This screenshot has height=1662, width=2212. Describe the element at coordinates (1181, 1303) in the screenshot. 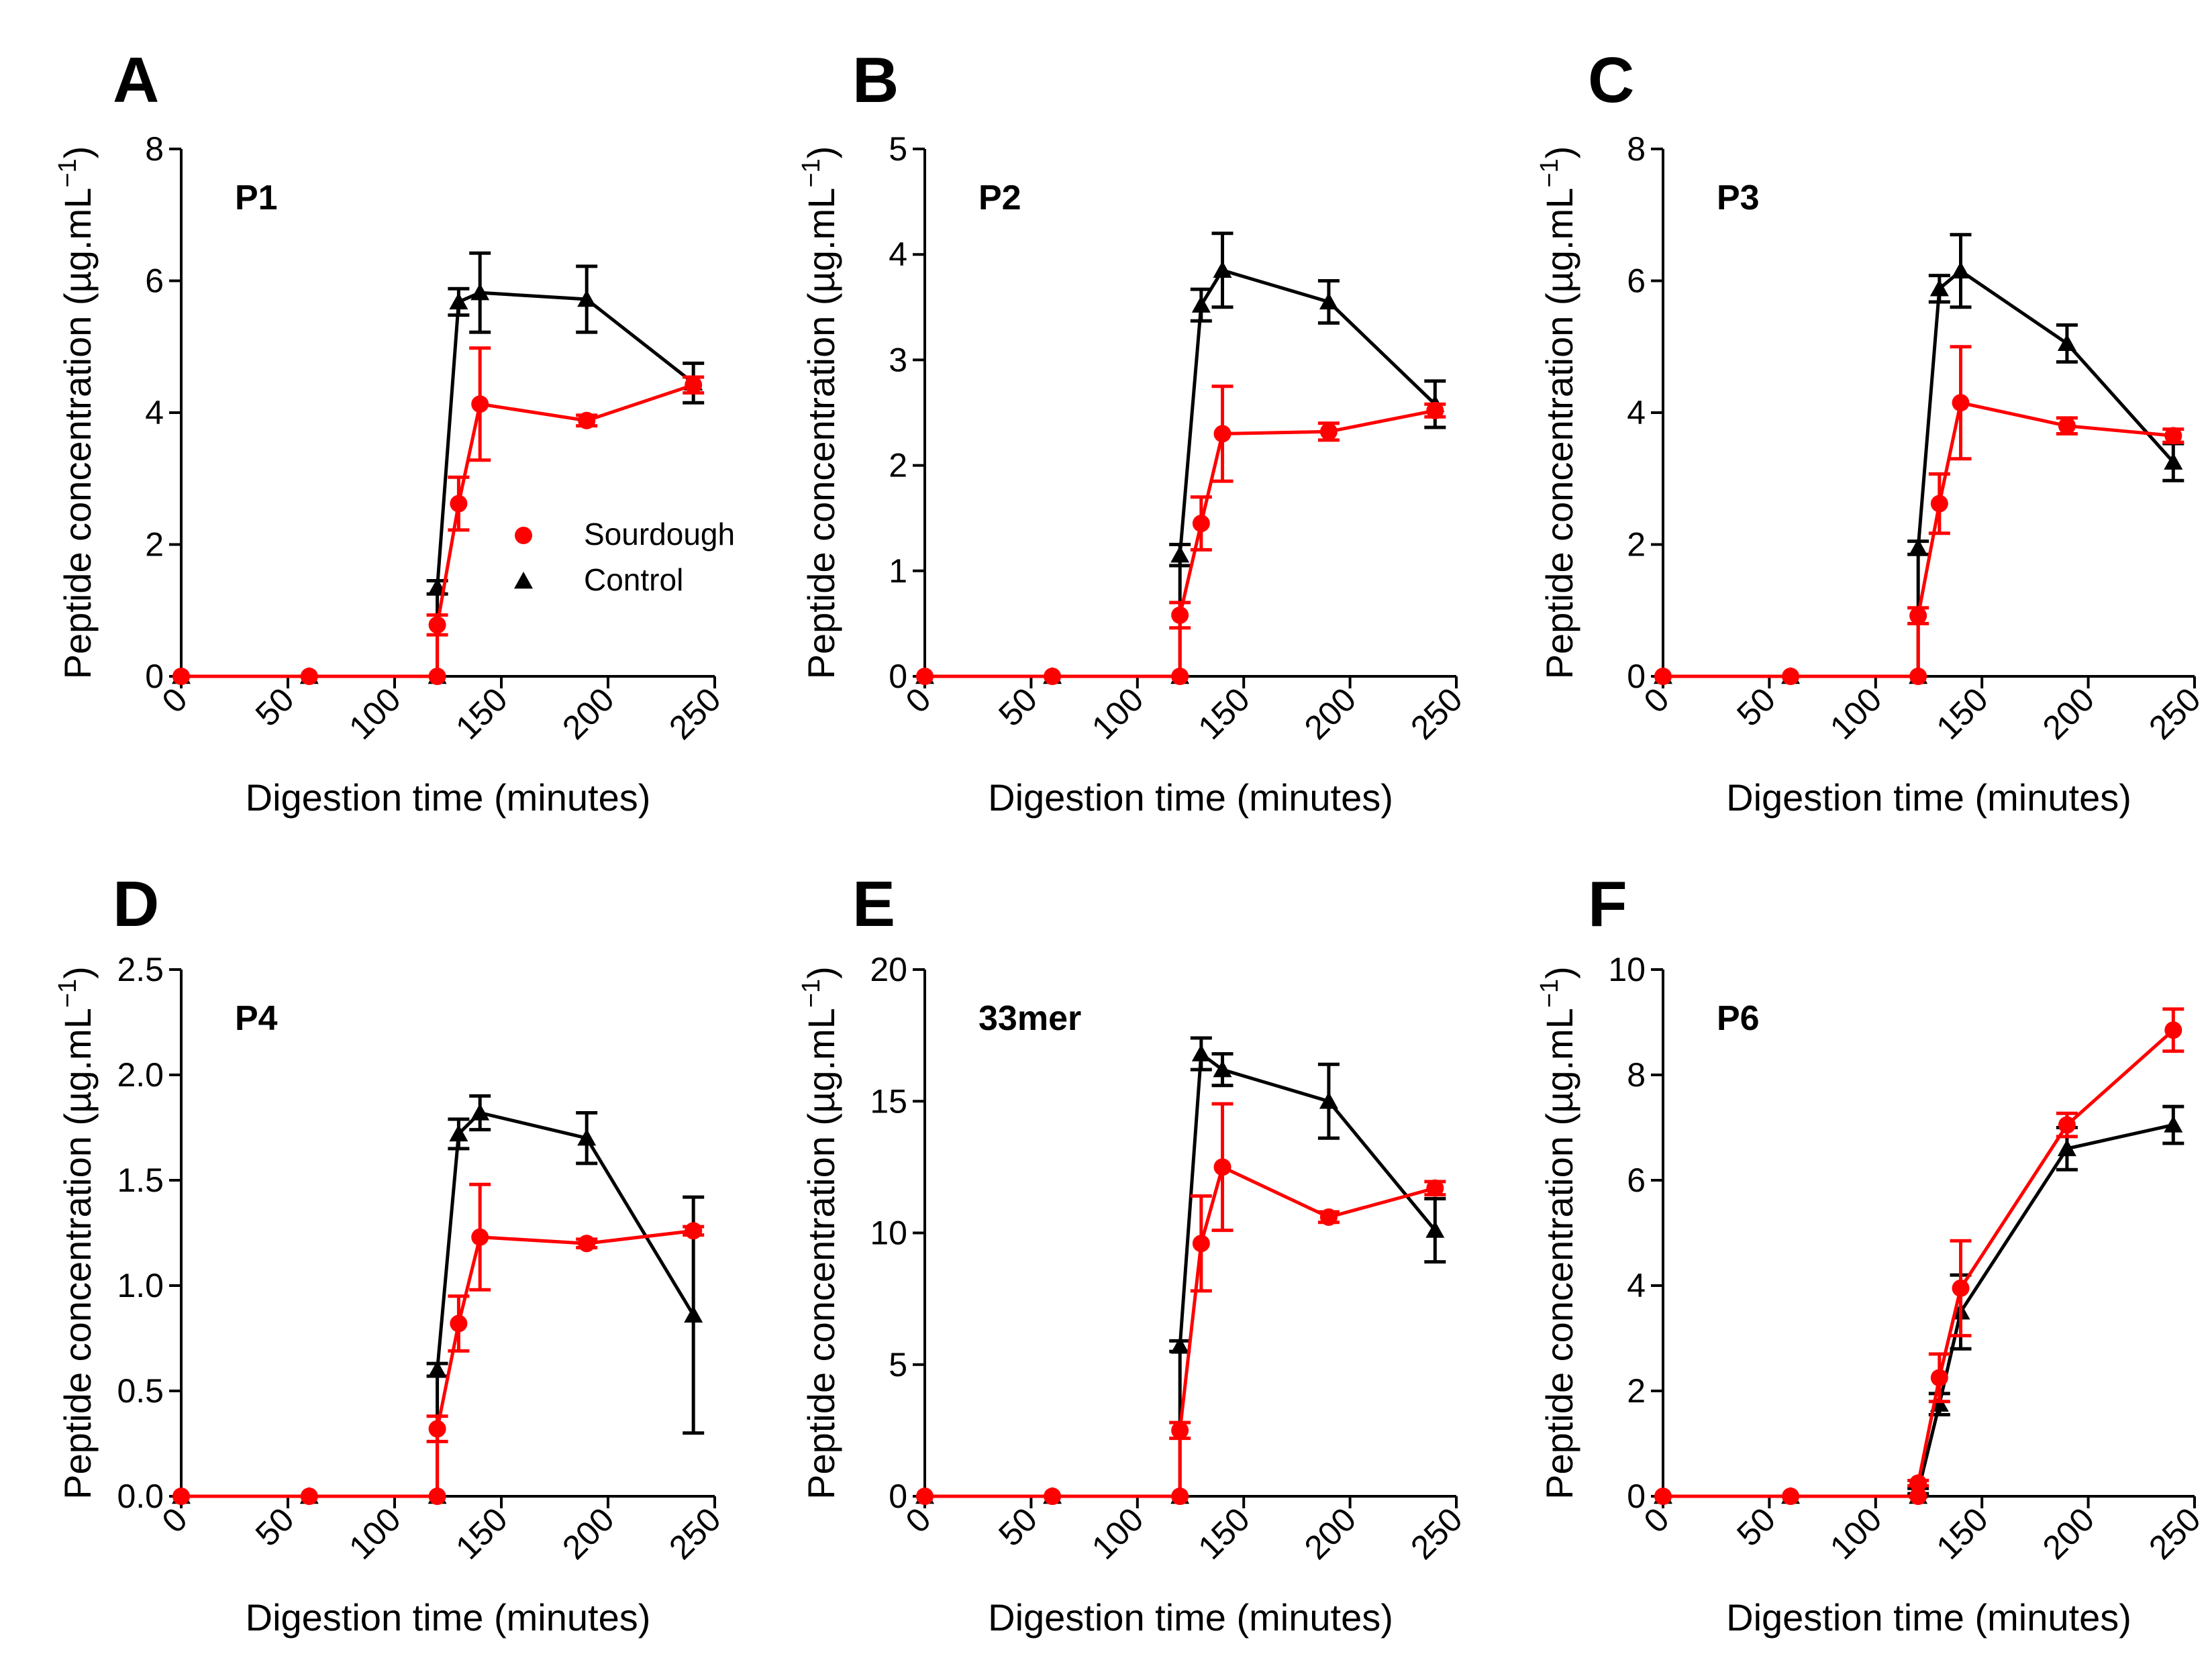

I see `panel-e-series-sourdough` at that location.